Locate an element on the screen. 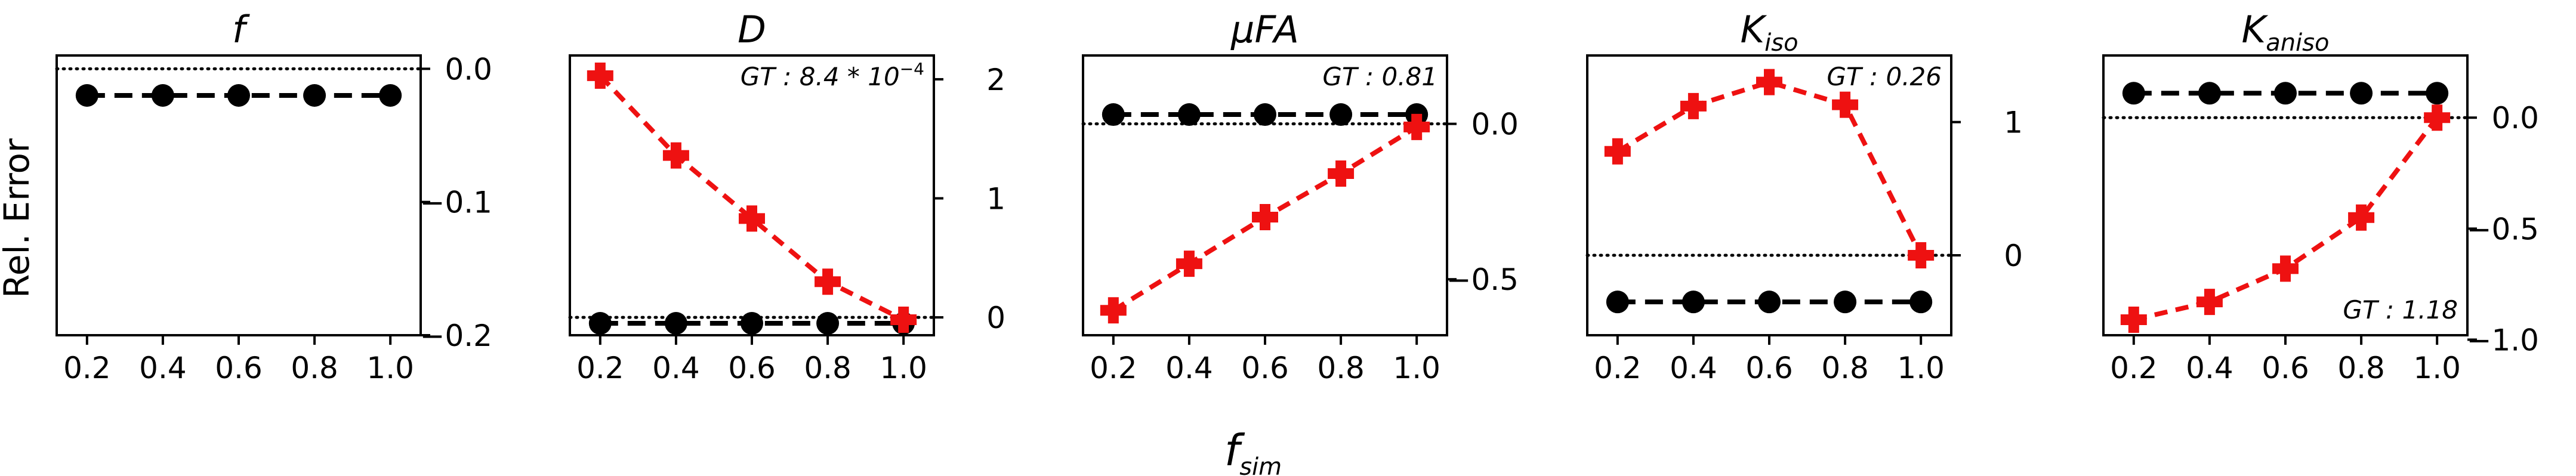 This screenshot has width=2576, height=476. gt-annotation-text: GT : 1.18 is located at coordinates (2400, 309).